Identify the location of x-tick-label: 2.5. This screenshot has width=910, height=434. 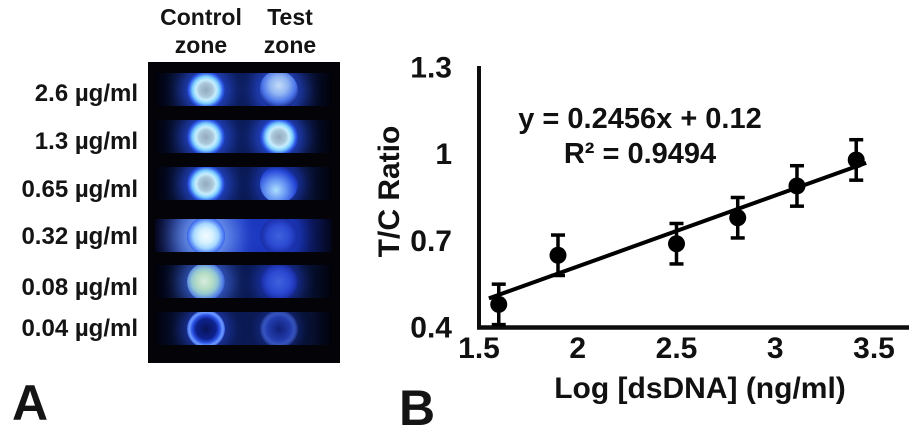
(677, 348).